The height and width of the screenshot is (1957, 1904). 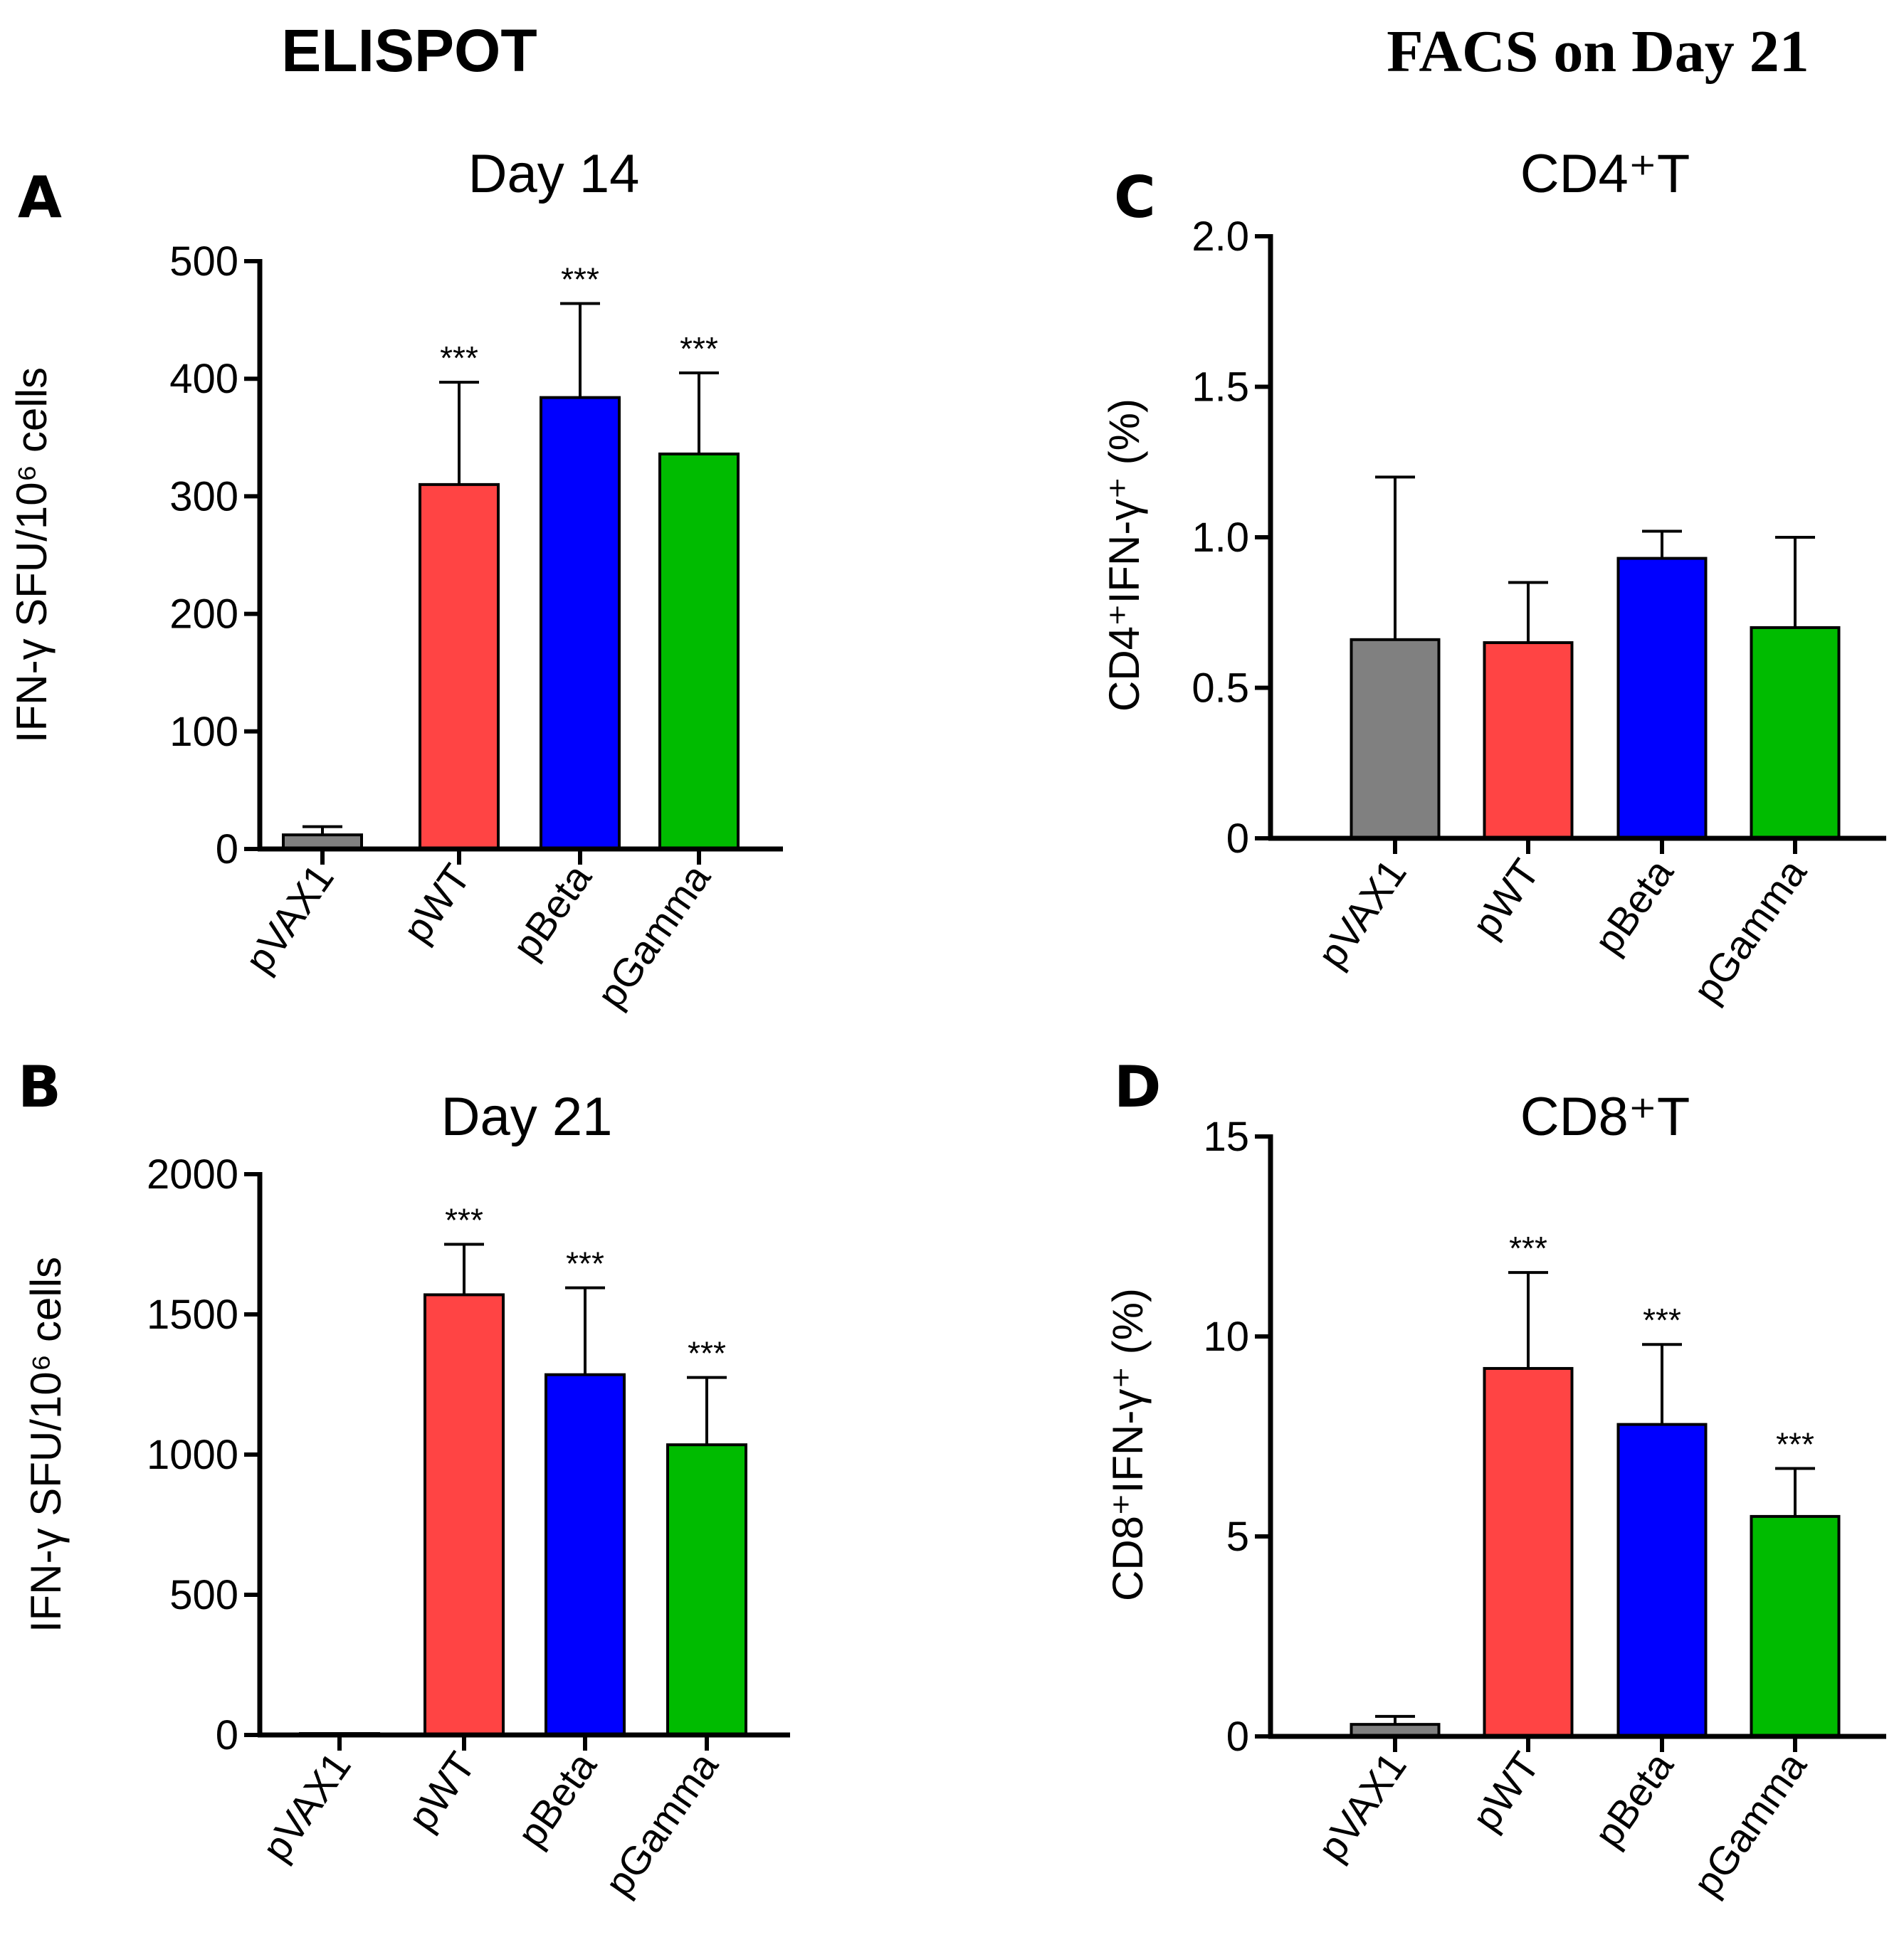 What do you see at coordinates (1220, 538) in the screenshot?
I see `y-tick-label: 1.0` at bounding box center [1220, 538].